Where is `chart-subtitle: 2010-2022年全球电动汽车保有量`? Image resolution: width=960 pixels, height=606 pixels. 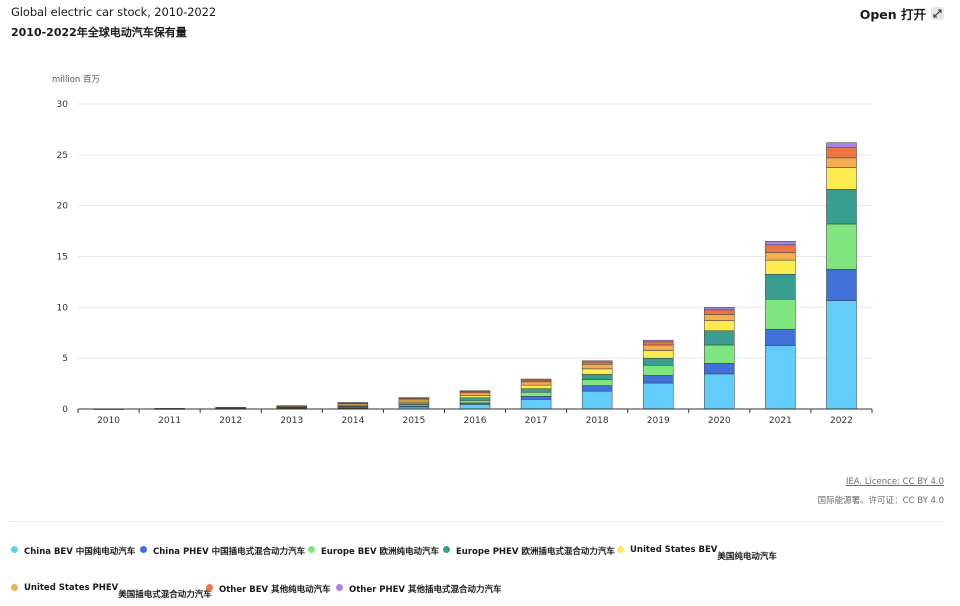
chart-subtitle: 2010-2022年全球电动汽车保有量 is located at coordinates (99, 32).